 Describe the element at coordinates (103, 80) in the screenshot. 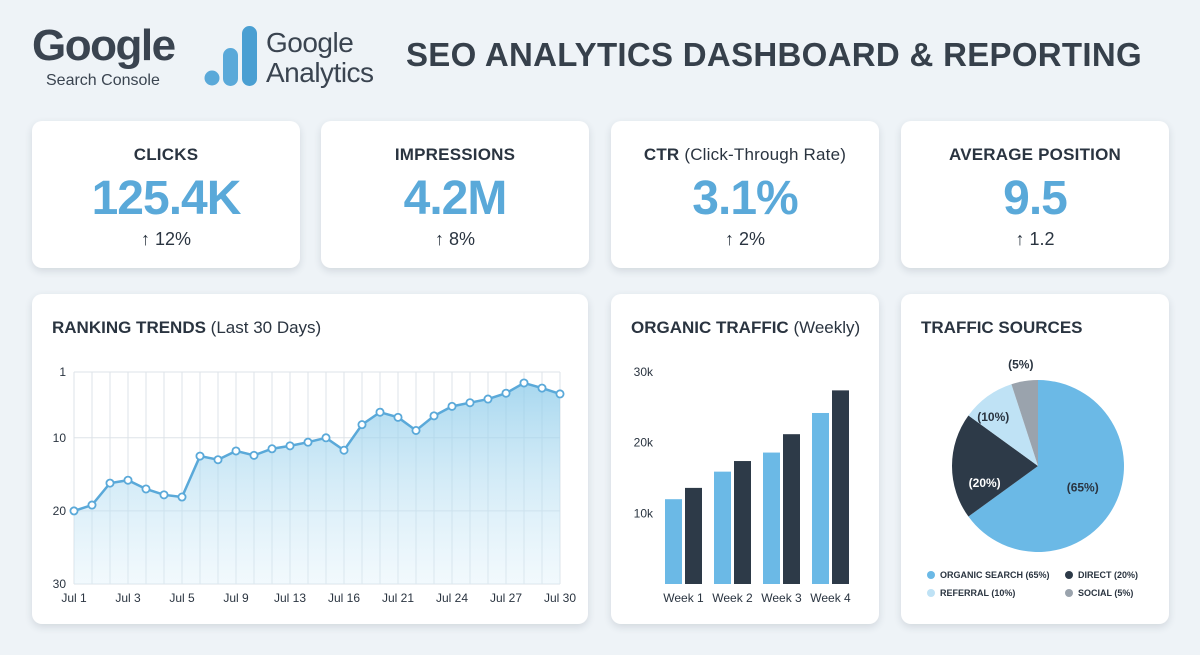

I see `gsc-logo-subtitle: Search Console` at that location.